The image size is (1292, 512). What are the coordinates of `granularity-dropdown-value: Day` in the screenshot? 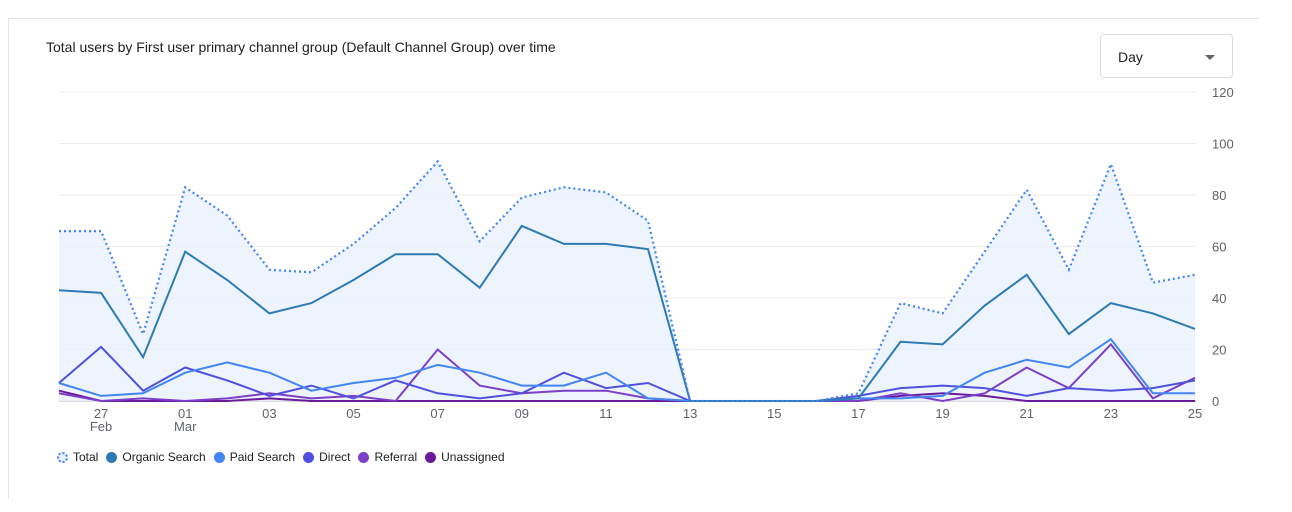 It's located at (1130, 57).